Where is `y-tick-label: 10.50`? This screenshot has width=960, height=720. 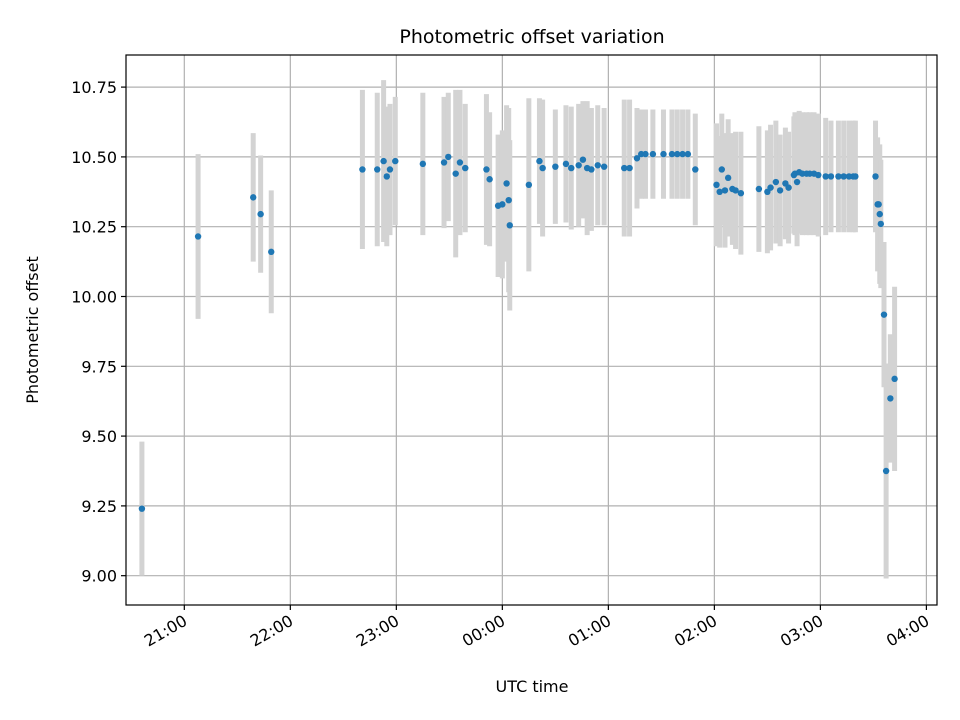 y-tick-label: 10.50 is located at coordinates (94, 157).